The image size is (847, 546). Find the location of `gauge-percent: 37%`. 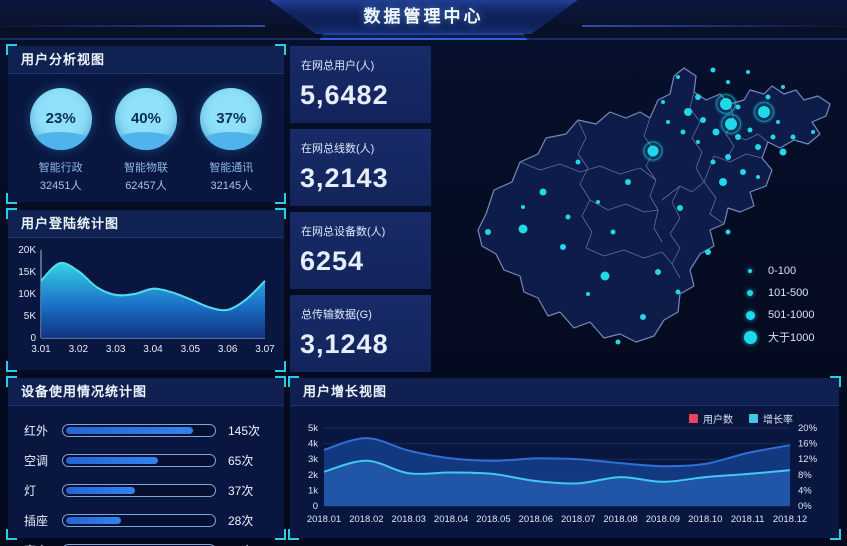

gauge-percent: 37% is located at coordinates (231, 118).